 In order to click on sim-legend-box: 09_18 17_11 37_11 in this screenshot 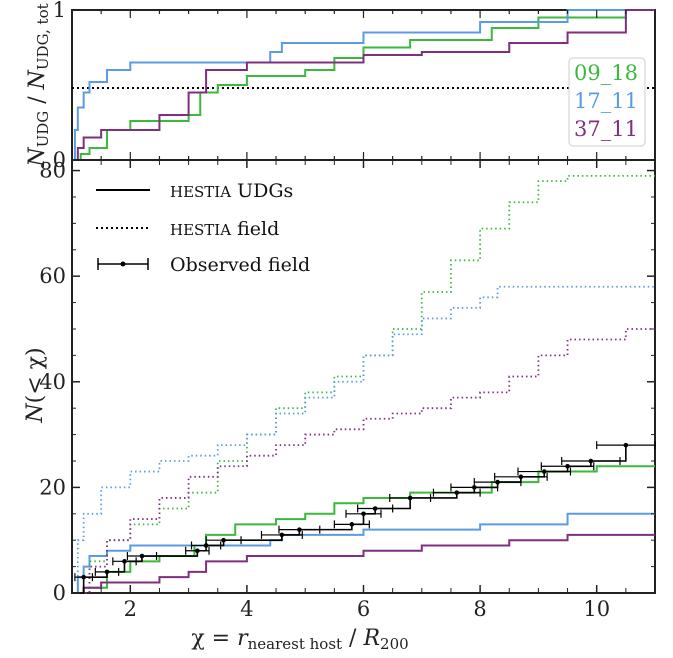, I will do `click(607, 102)`.